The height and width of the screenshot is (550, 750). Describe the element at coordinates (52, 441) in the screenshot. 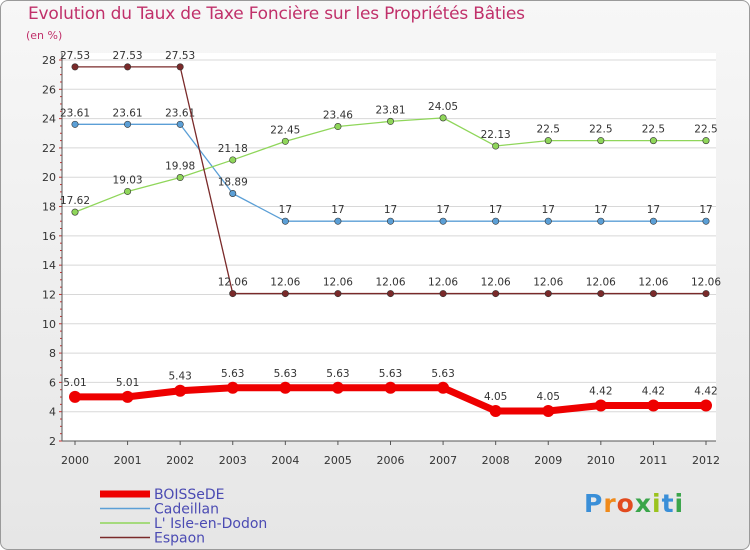

I see `y-tick-label: 2` at that location.